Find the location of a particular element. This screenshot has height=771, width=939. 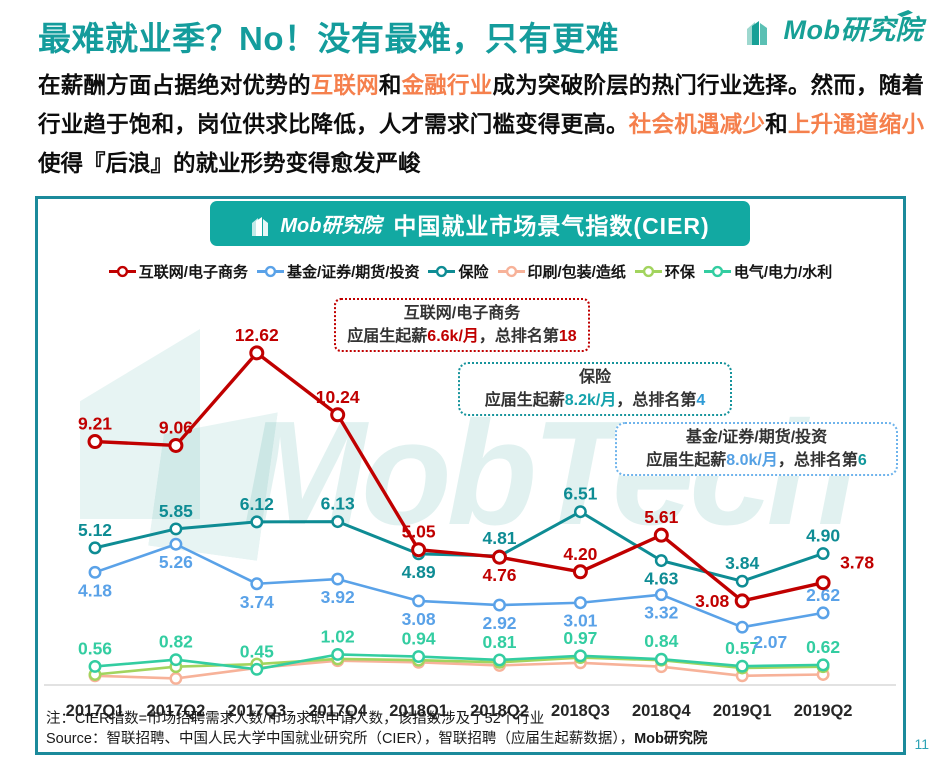

banner-logo-text: Mob研究院 is located at coordinates (331, 226).